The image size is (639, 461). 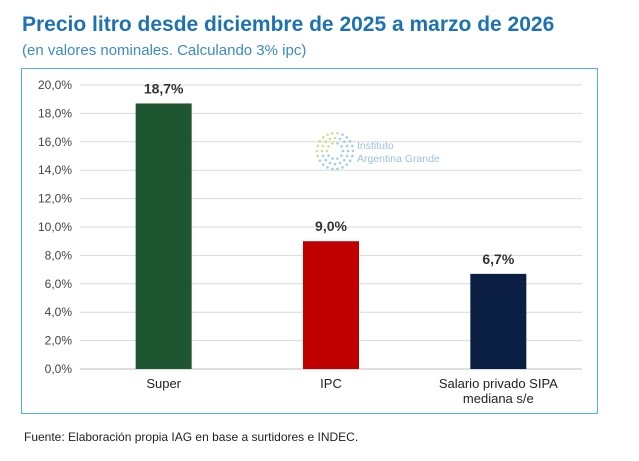 What do you see at coordinates (335, 151) in the screenshot?
I see `iag-logo-icon` at bounding box center [335, 151].